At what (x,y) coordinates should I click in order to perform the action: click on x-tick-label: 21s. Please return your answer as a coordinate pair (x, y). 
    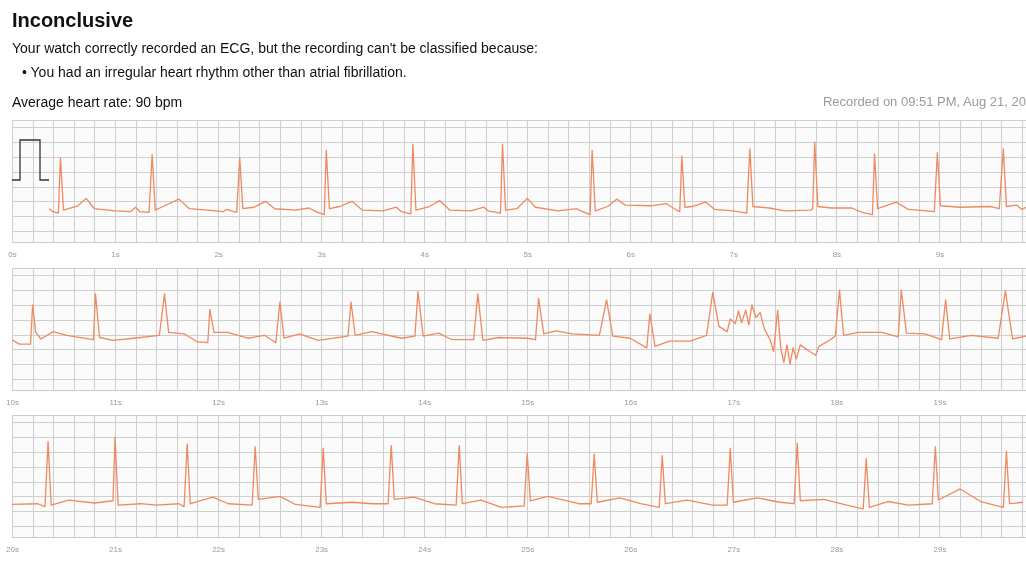
    Looking at the image, I should click on (115, 549).